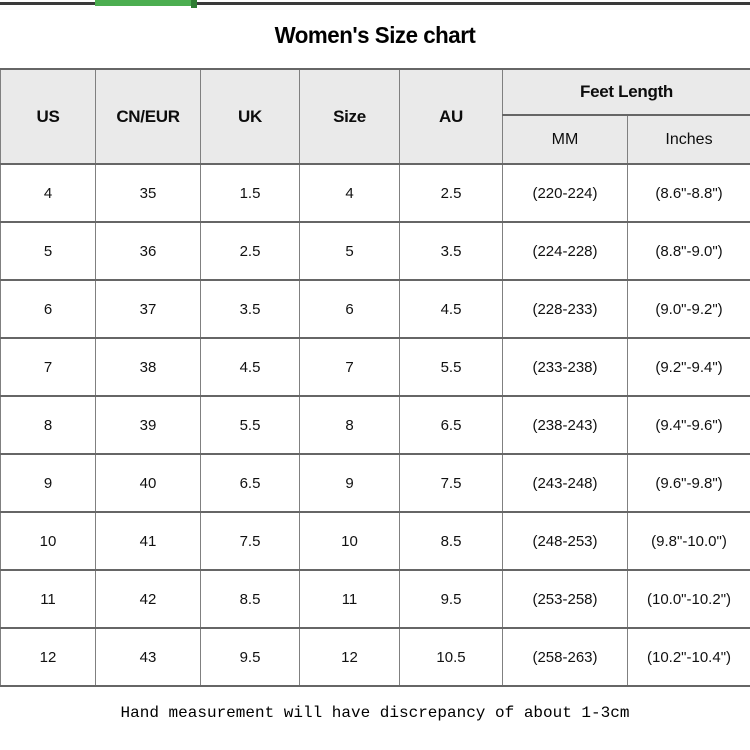  I want to click on table-row: 8 39 5.5 8 6.5 (238-243) (9.4"-9.6"), so click(375, 425).